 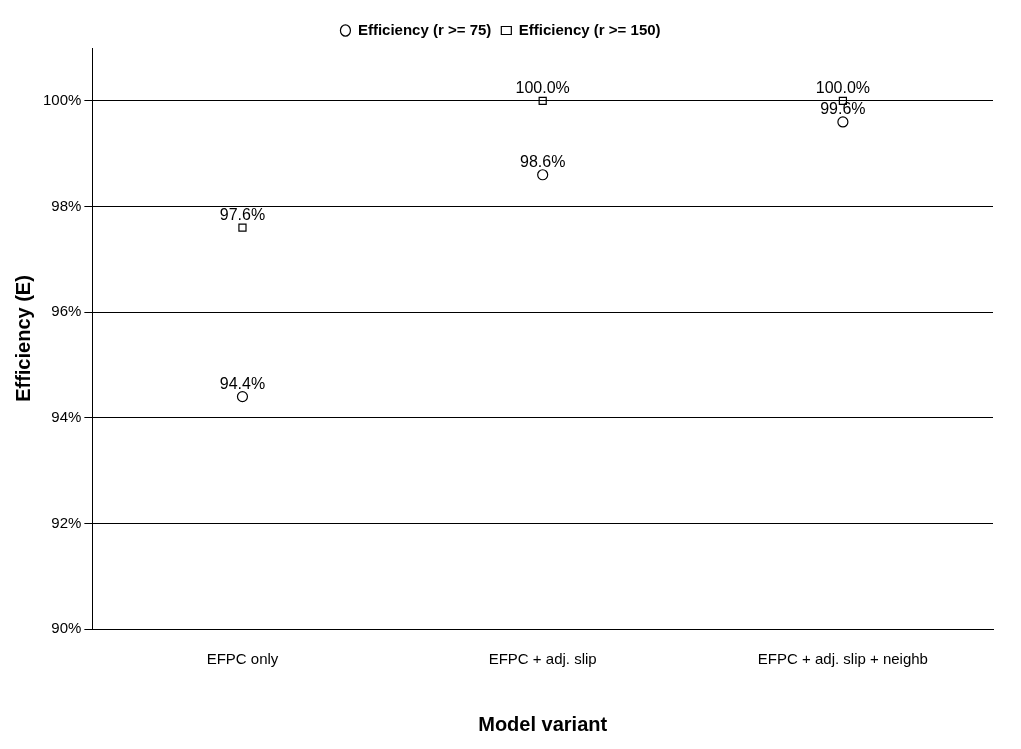 What do you see at coordinates (424, 29) in the screenshot?
I see `legend-label: Efficiency (r >= 75)` at bounding box center [424, 29].